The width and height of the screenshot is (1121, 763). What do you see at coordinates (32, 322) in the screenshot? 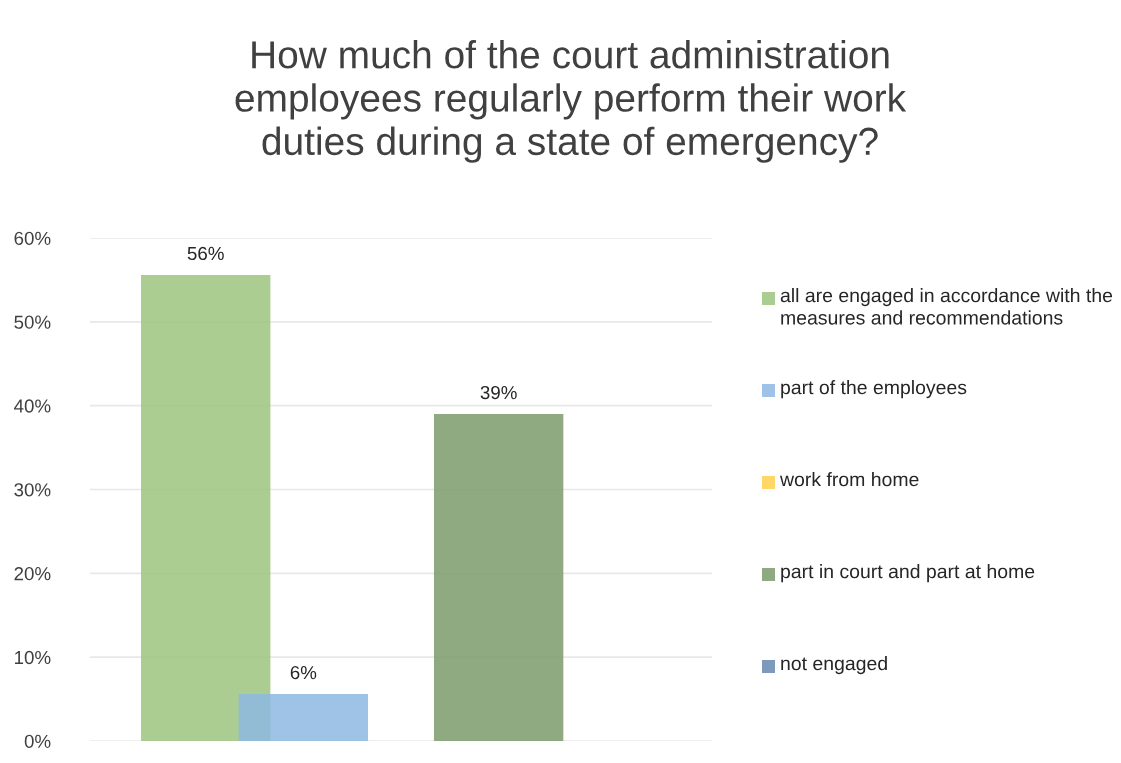
I see `y-tick-label: 50%` at bounding box center [32, 322].